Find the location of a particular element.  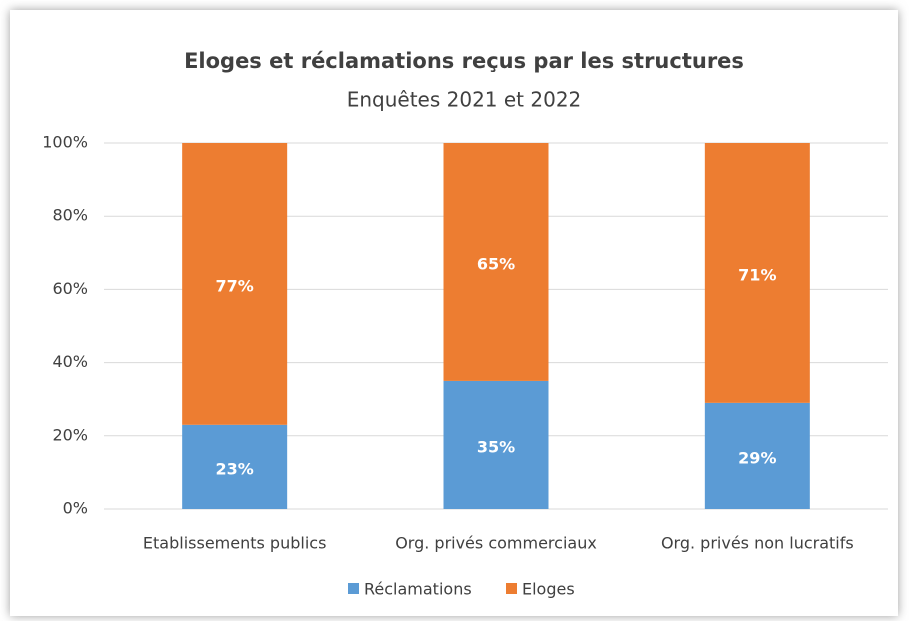

data-label: 77% is located at coordinates (235, 285).